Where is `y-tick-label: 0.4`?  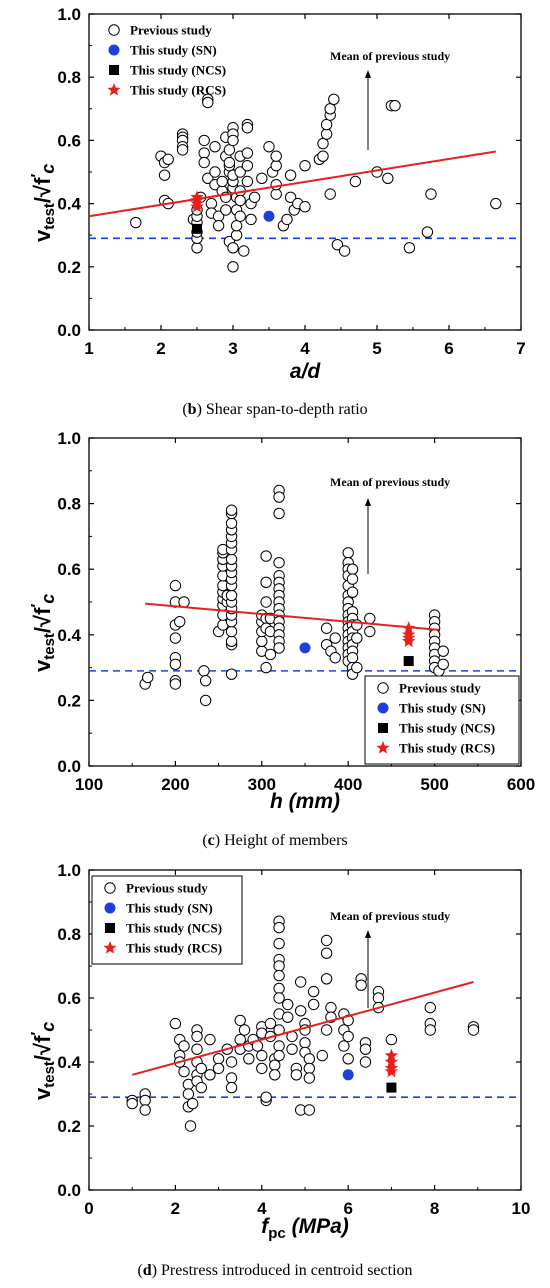 y-tick-label: 0.4 is located at coordinates (69, 1062).